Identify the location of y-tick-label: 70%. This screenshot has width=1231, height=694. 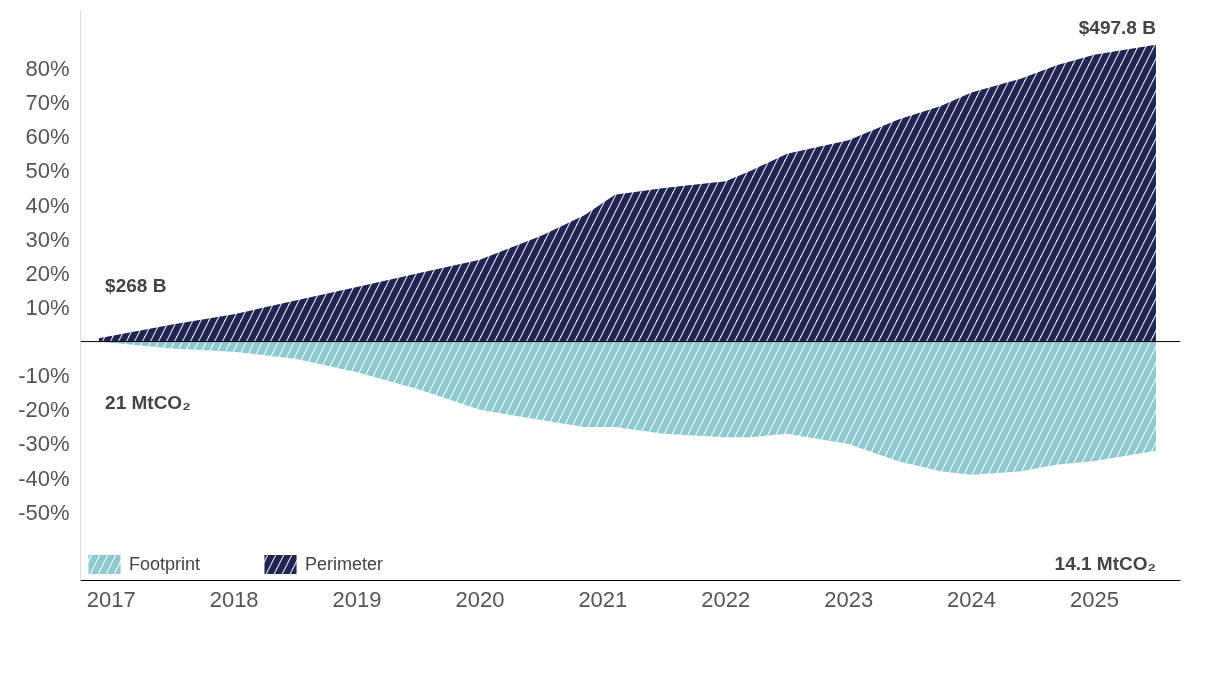
(47, 103).